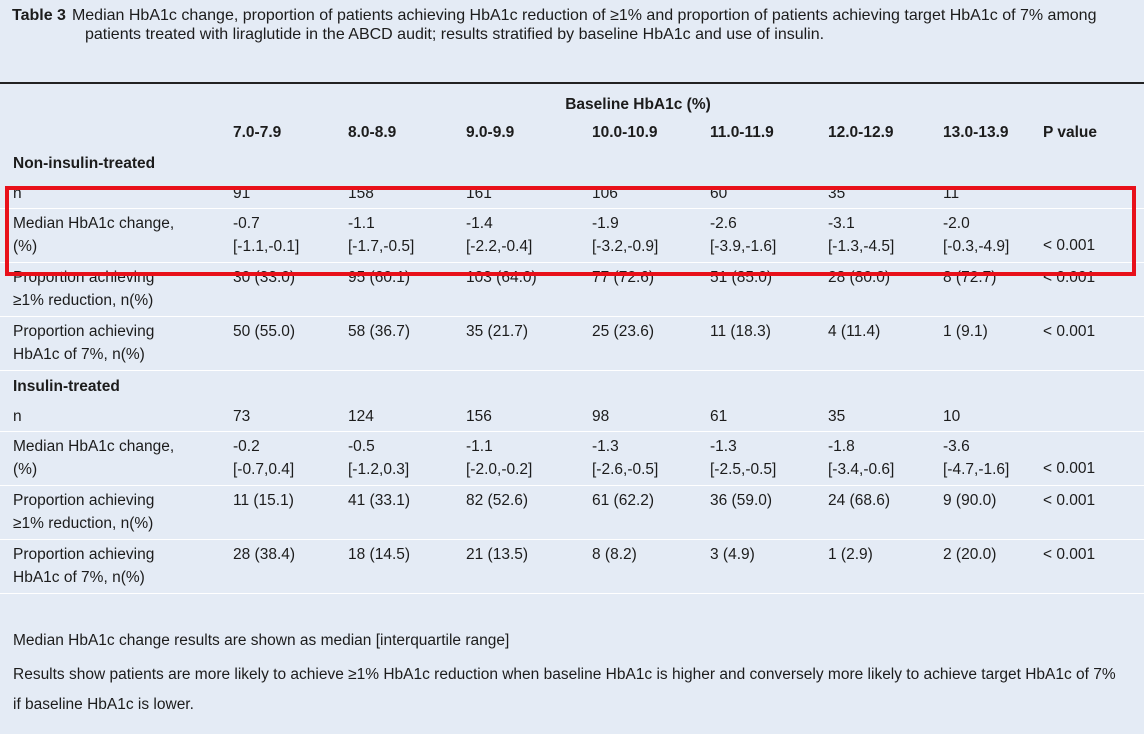 This screenshot has height=734, width=1144. What do you see at coordinates (861, 132) in the screenshot?
I see `col-header: 12.0-12.9` at bounding box center [861, 132].